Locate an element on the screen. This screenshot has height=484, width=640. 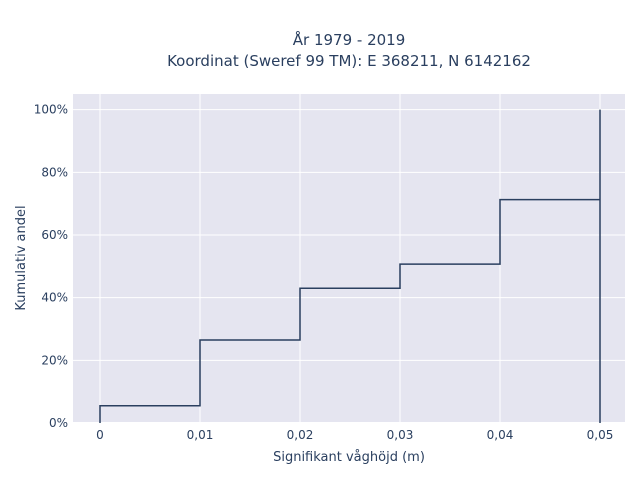
chart-title-line1: År 1979 - 2019 is located at coordinates (349, 39).